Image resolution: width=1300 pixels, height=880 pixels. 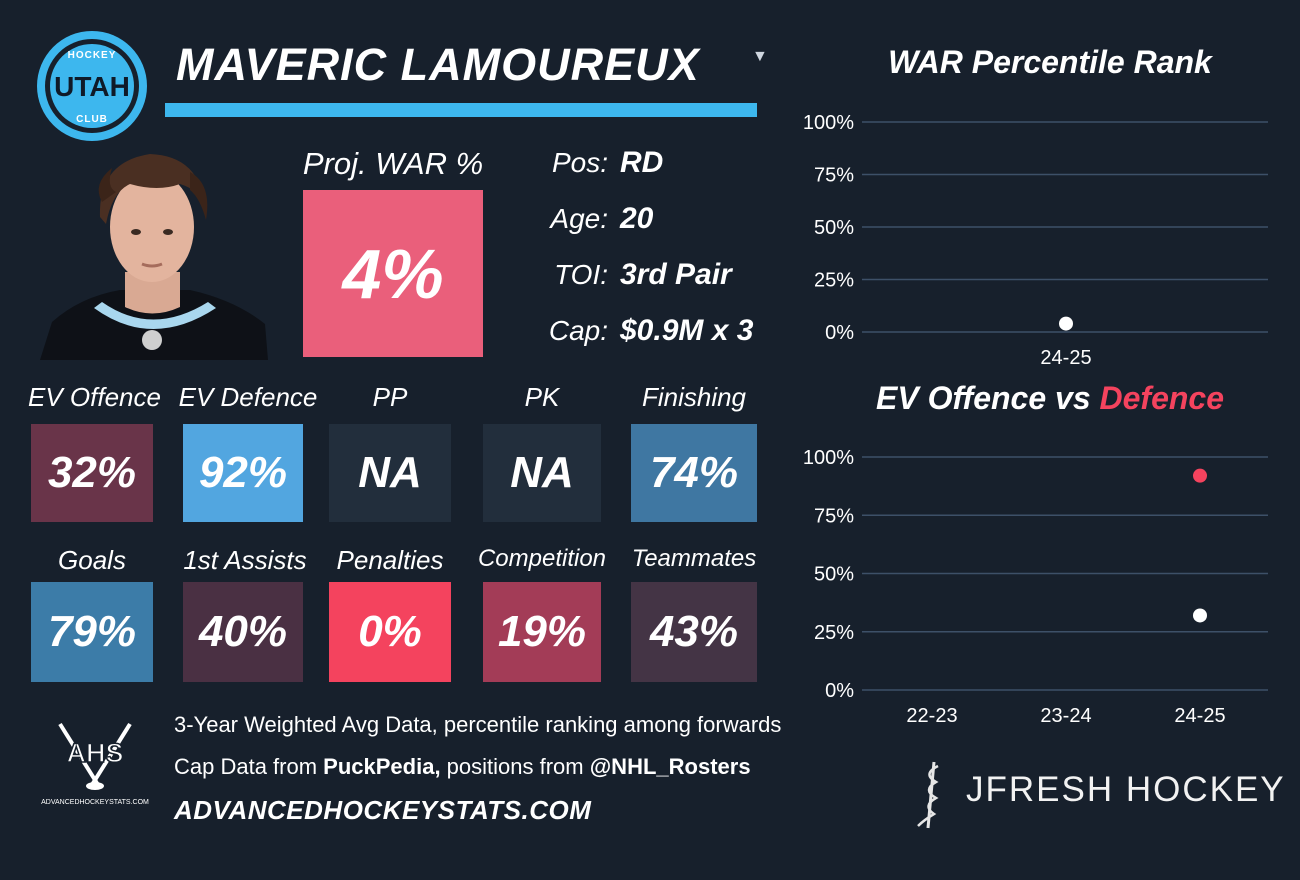 What do you see at coordinates (1050, 62) in the screenshot?
I see `chart1-title: WAR Percentile Rank` at bounding box center [1050, 62].